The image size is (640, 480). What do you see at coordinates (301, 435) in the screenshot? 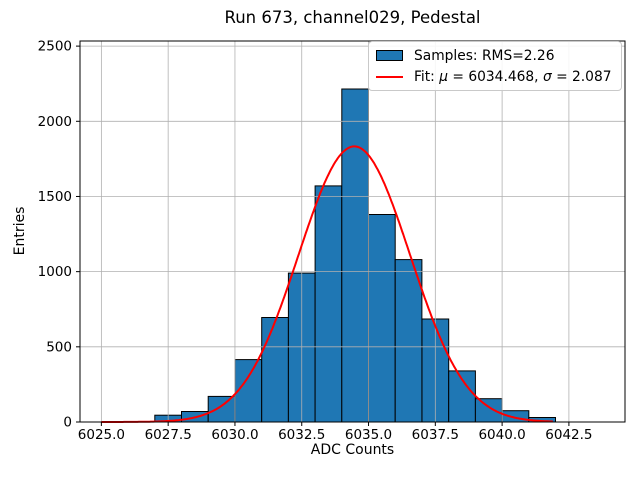
I see `x-tick-label: 6032.5` at bounding box center [301, 435].